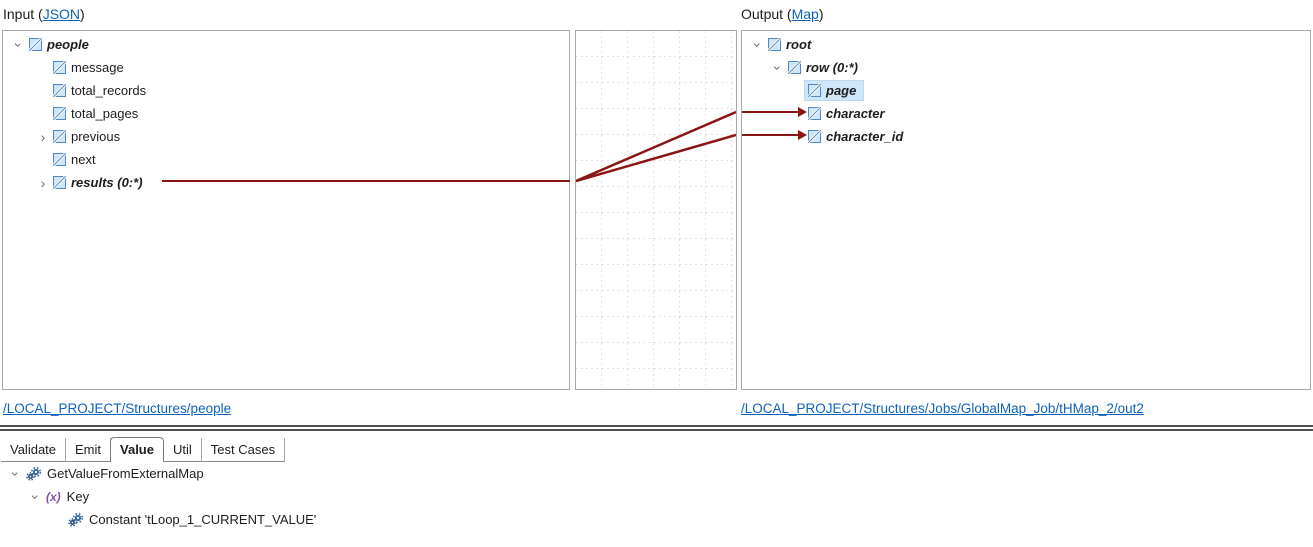 This screenshot has height=547, width=1313. Describe the element at coordinates (107, 182) in the screenshot. I see `tree-node-label: results (0:*)` at that location.